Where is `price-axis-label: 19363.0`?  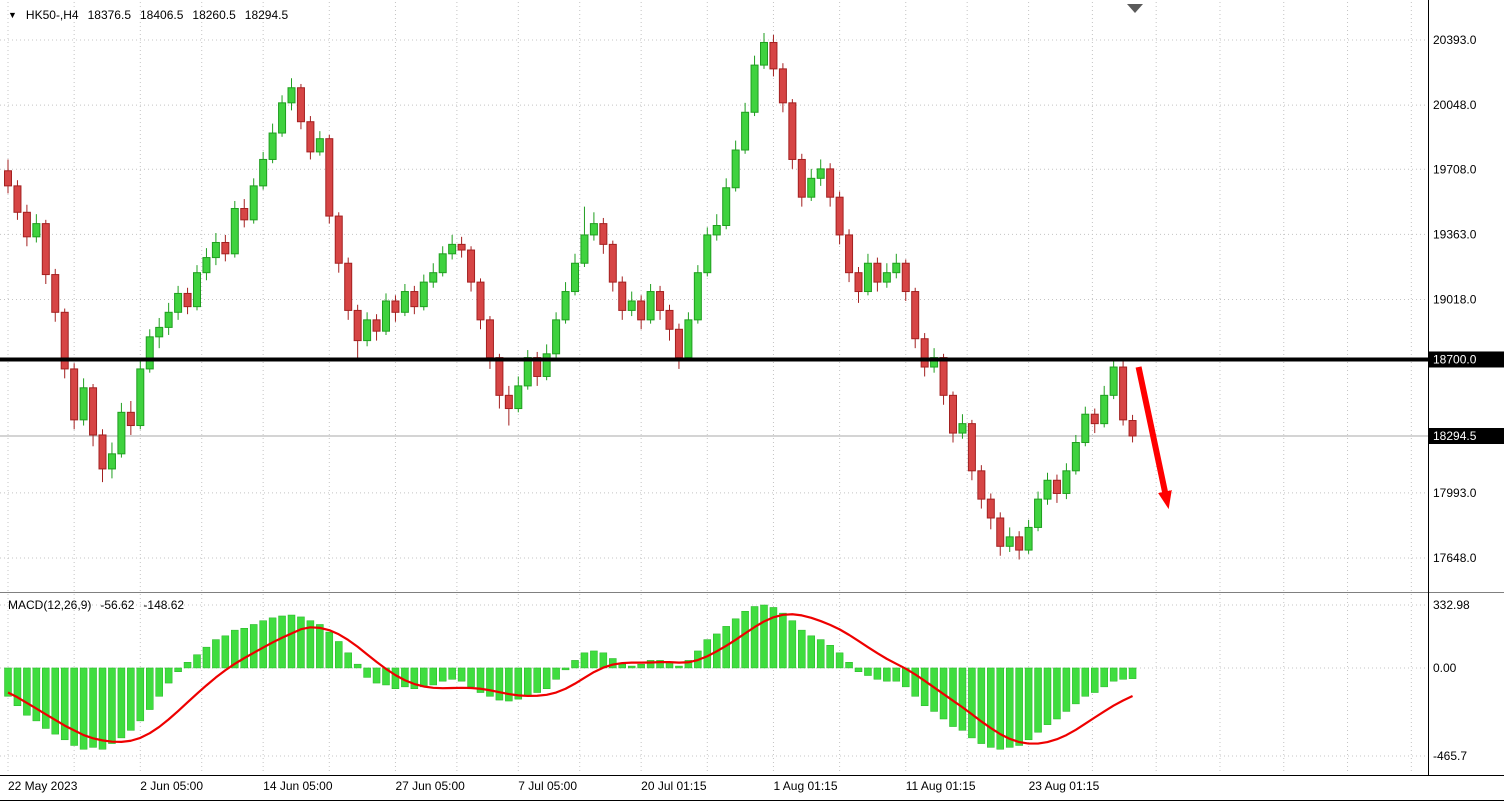
price-axis-label: 19363.0 is located at coordinates (1455, 234).